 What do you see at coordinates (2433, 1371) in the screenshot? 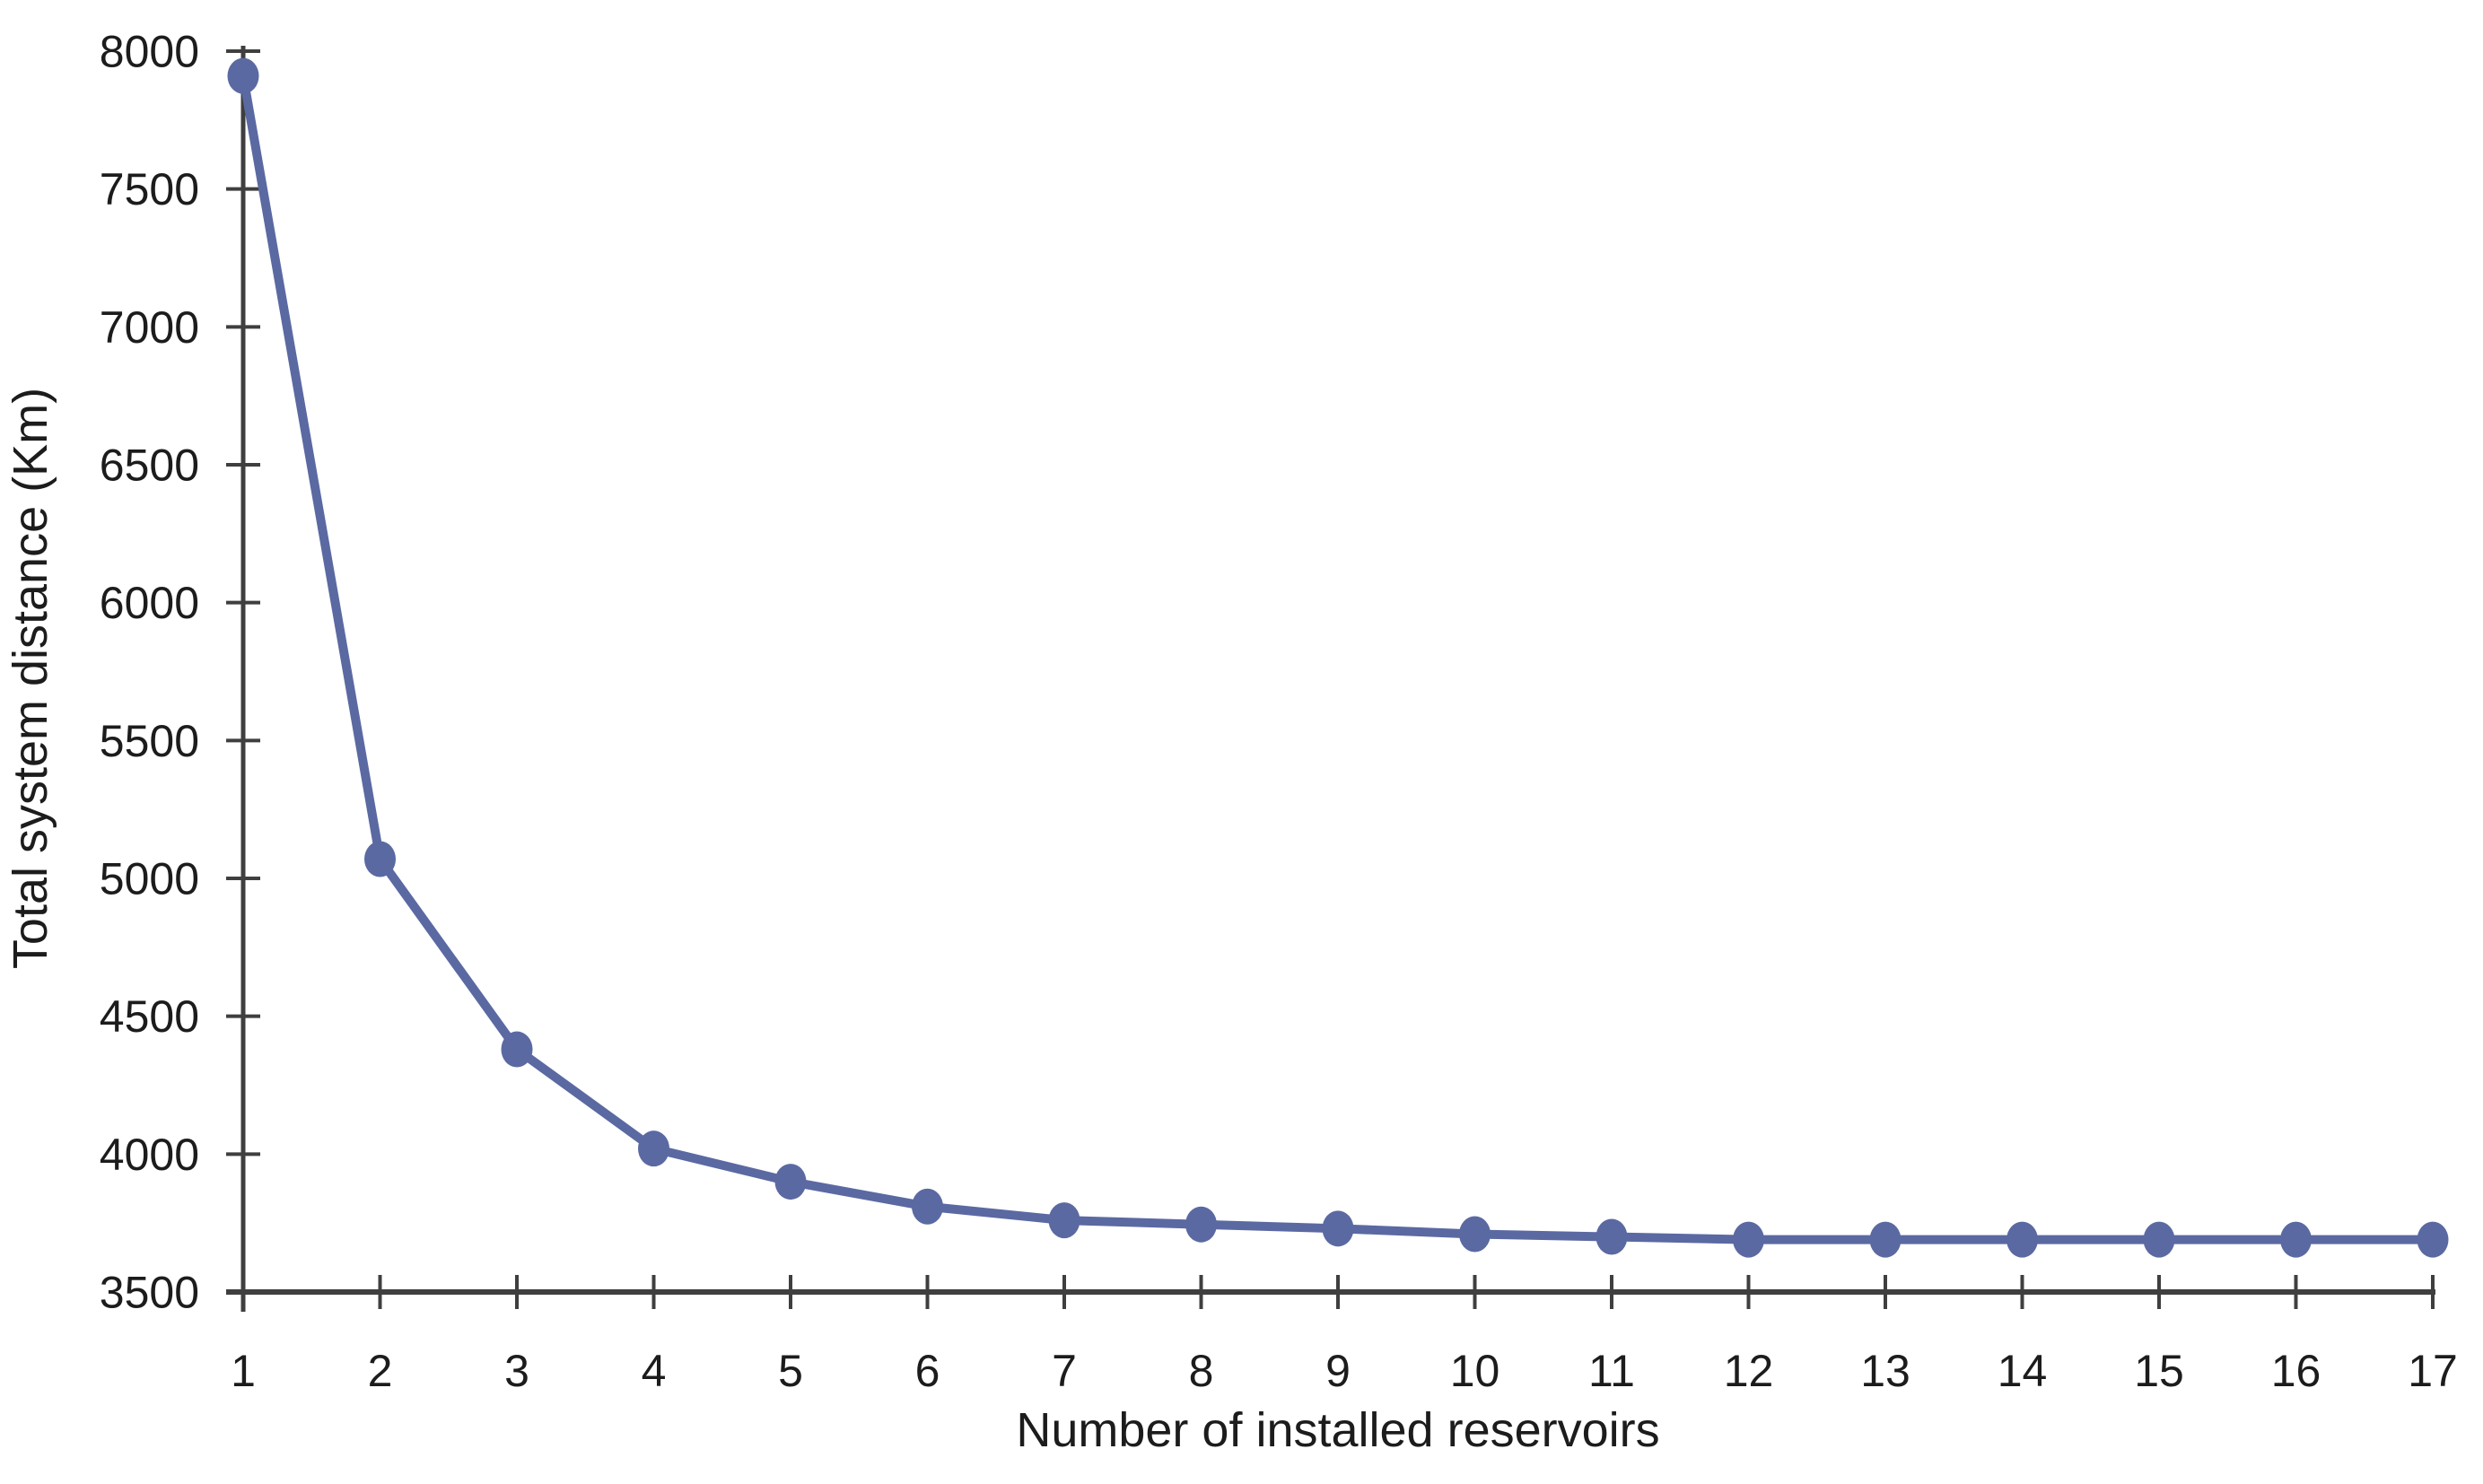
I see `x-tick-label: 17` at bounding box center [2433, 1371].